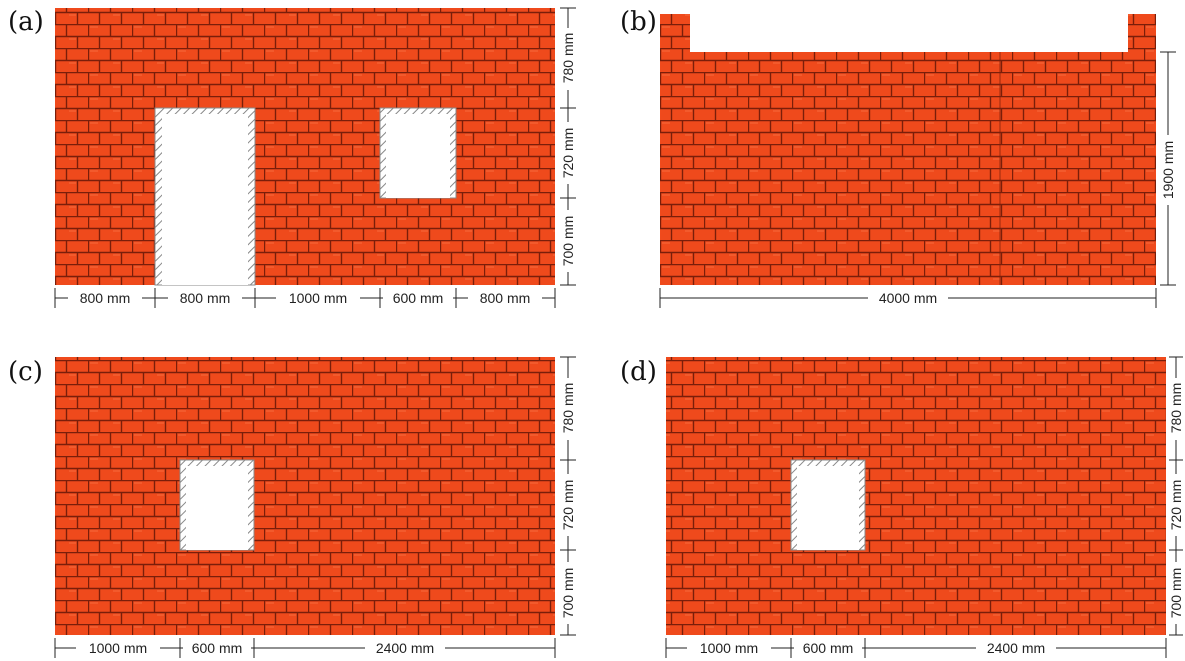  I want to click on dim-d-bottom-3: 2400 mm, so click(1016, 648).